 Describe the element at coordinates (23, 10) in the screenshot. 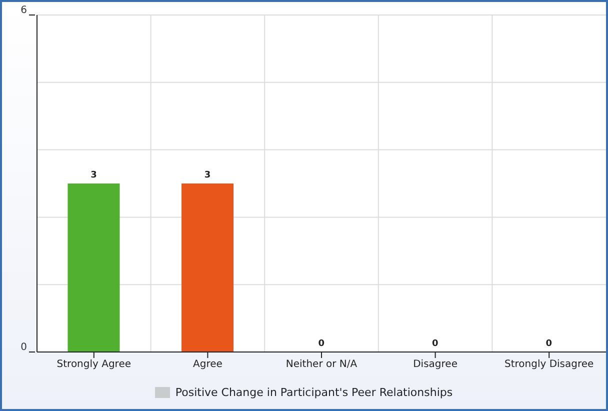

I see `y-tick-label: 6` at that location.